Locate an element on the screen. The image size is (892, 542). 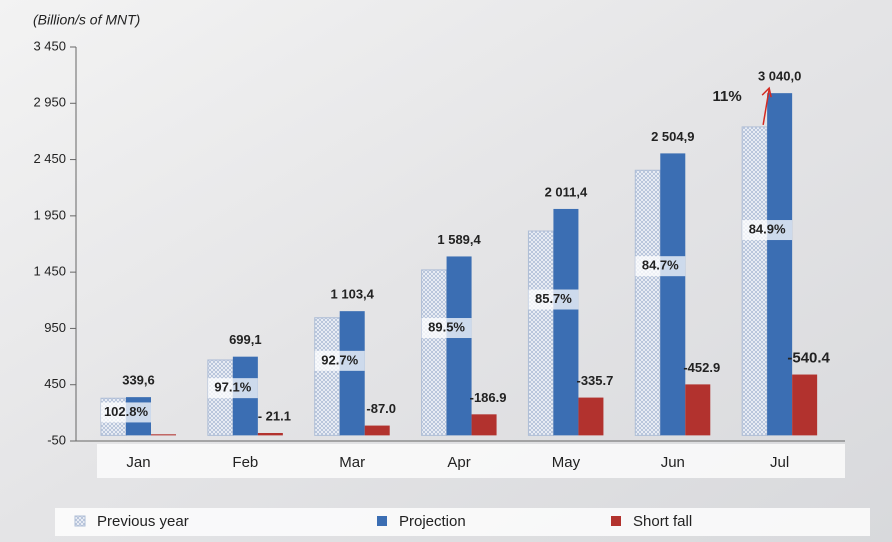
x-axis-band is located at coordinates (471, 461).